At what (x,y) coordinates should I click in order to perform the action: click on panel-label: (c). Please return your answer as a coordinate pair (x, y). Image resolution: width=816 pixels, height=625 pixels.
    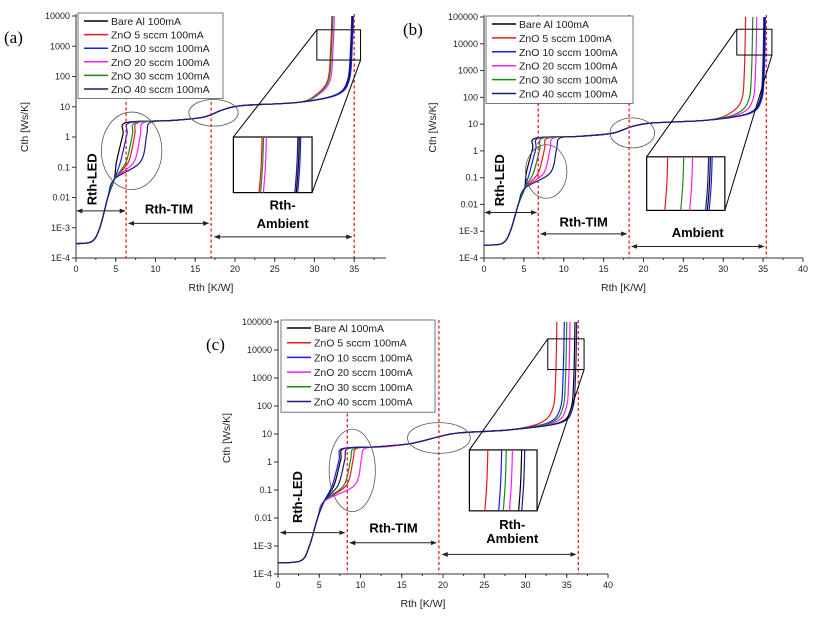
    Looking at the image, I should click on (215, 344).